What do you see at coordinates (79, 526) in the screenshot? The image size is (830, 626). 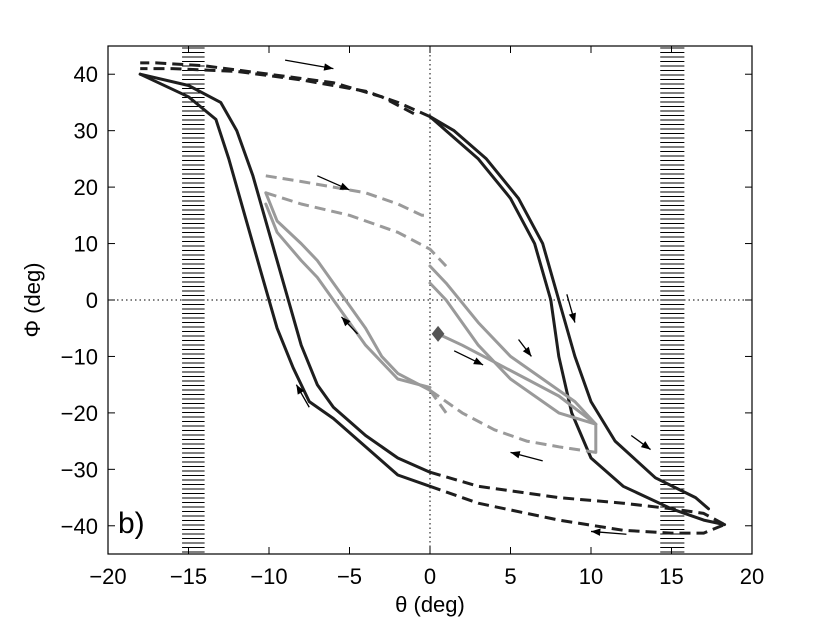 I see `y-tick-label: −40` at bounding box center [79, 526].